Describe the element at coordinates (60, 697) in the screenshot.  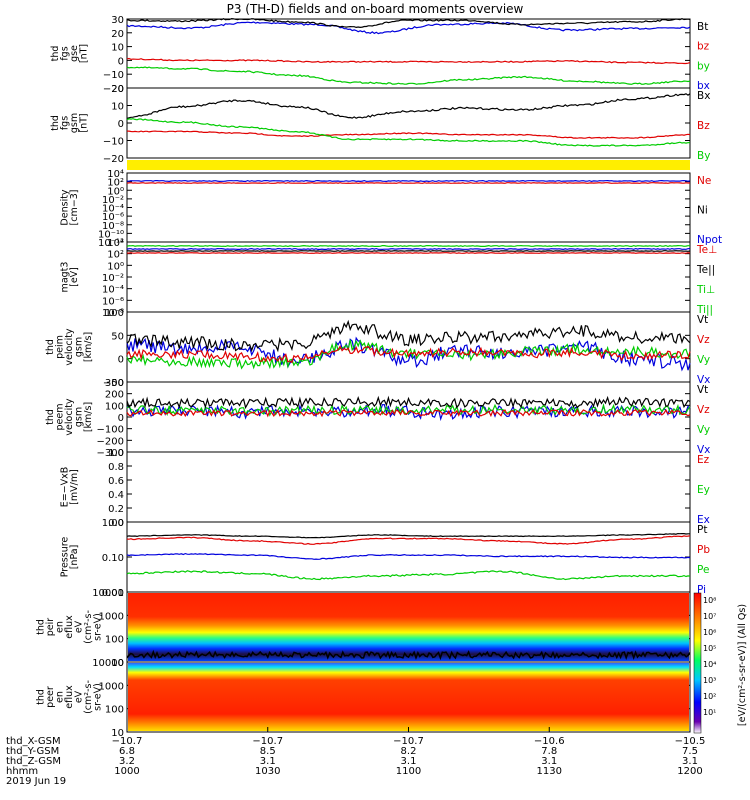
I see `y-axis-label-line: en` at that location.